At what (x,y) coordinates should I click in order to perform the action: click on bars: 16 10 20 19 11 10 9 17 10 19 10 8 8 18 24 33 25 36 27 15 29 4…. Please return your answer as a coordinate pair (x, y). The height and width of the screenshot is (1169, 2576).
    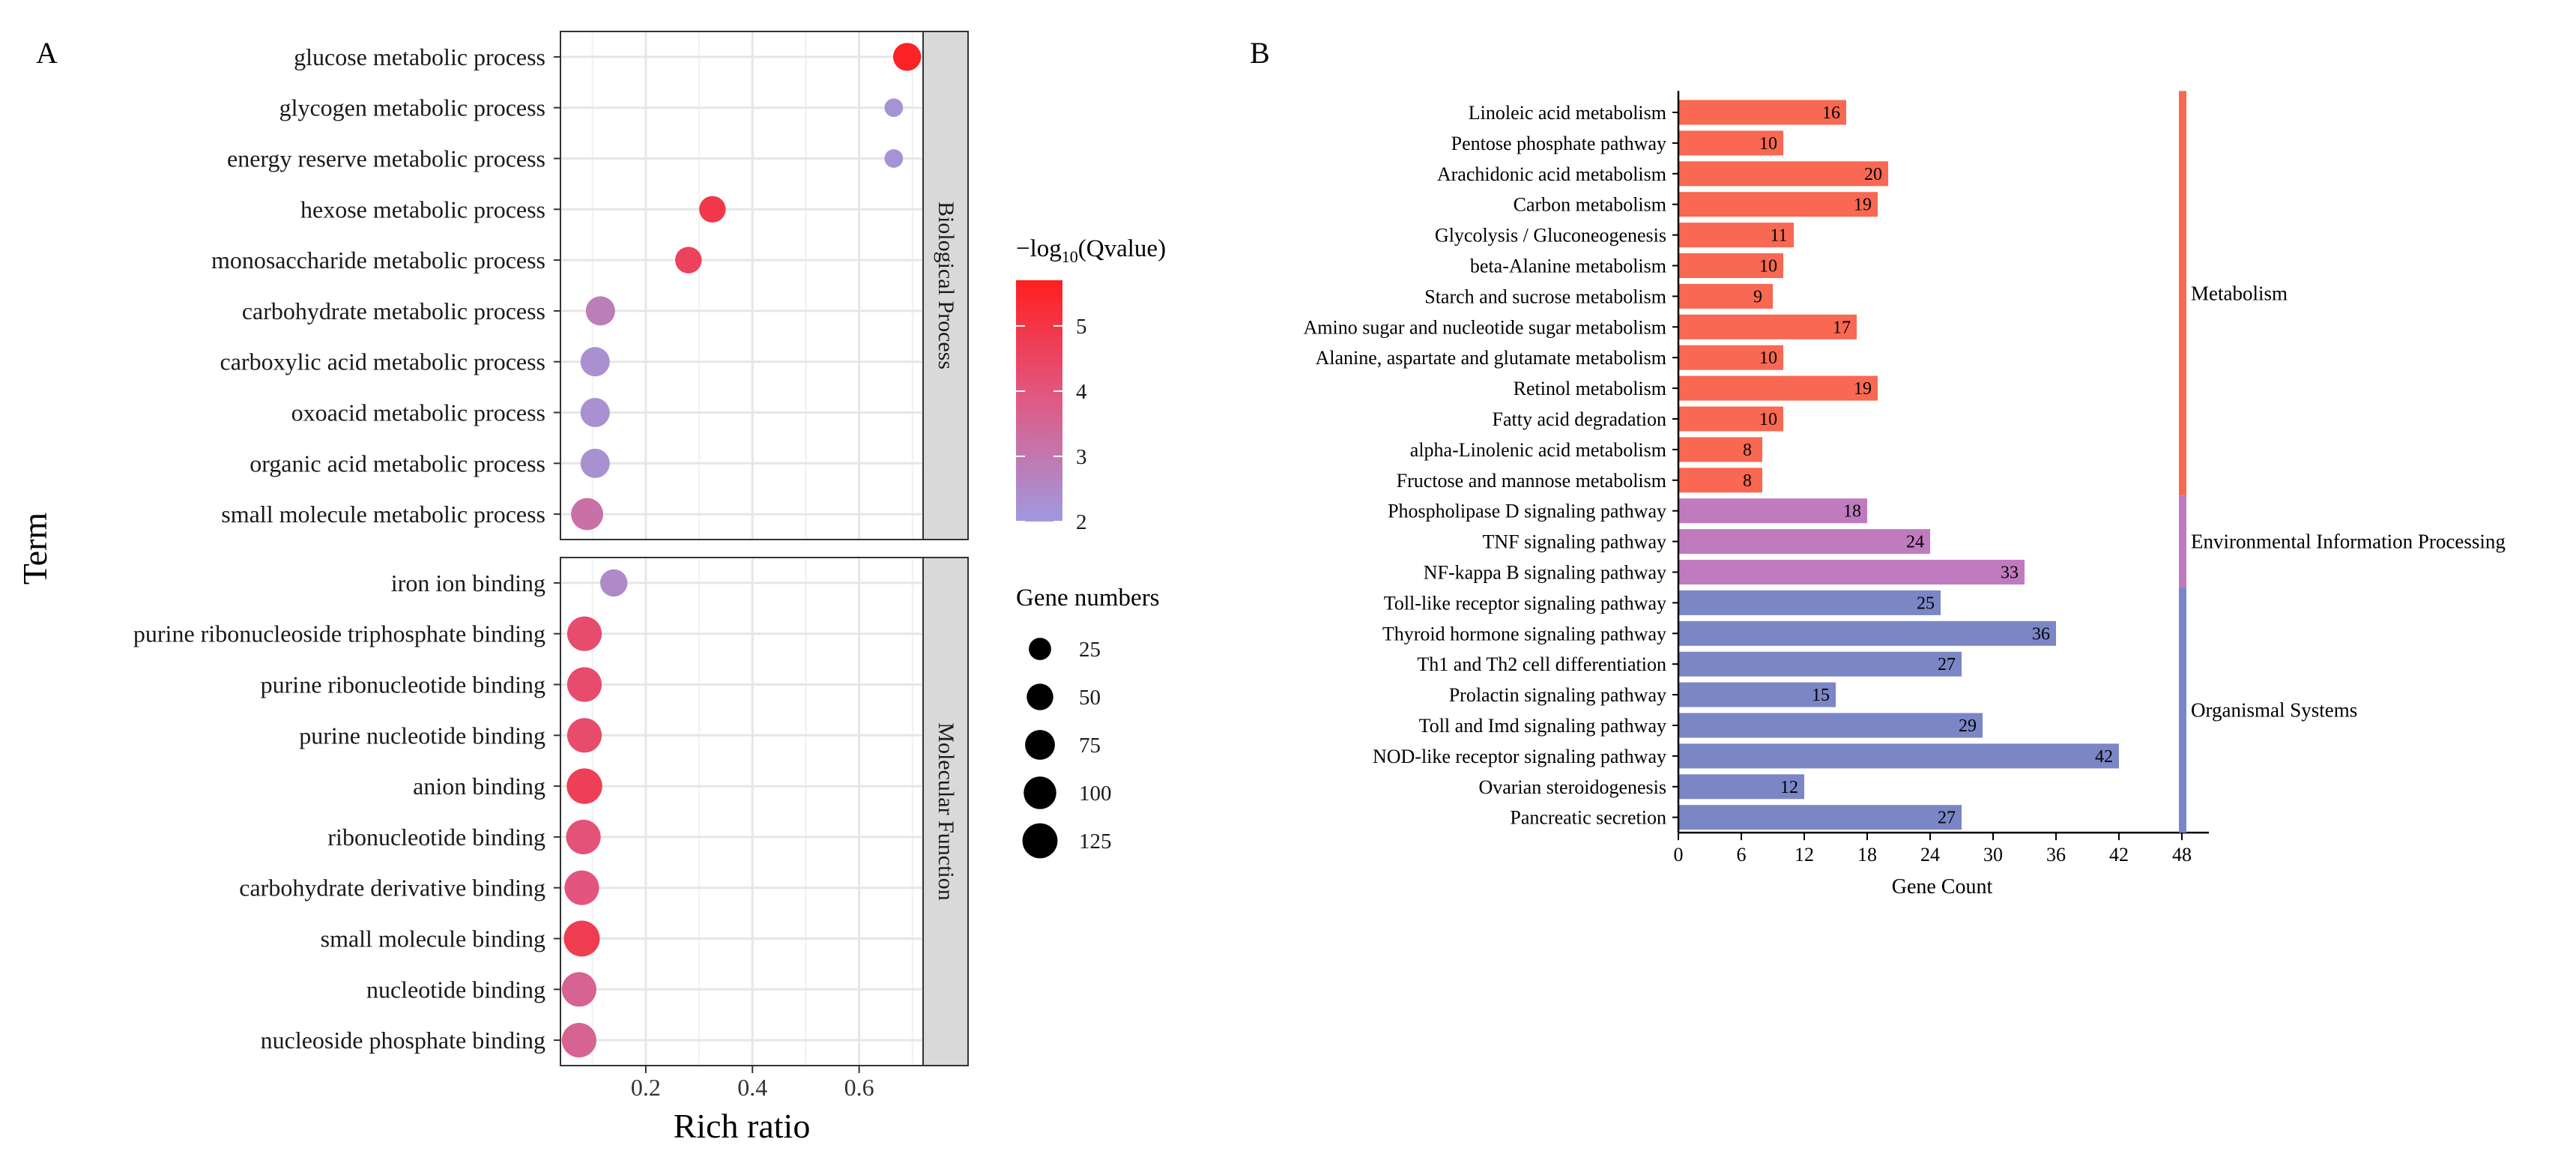
    Looking at the image, I should click on (1898, 465).